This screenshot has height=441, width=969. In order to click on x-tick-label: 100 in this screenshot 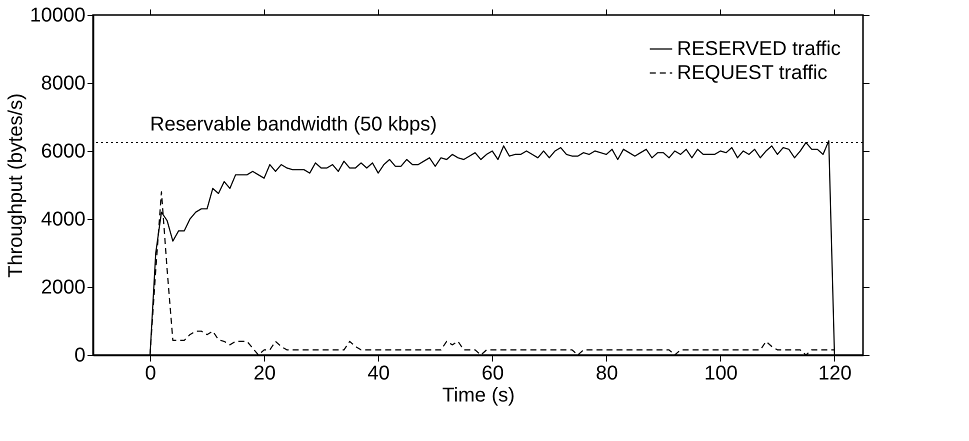, I will do `click(721, 373)`.